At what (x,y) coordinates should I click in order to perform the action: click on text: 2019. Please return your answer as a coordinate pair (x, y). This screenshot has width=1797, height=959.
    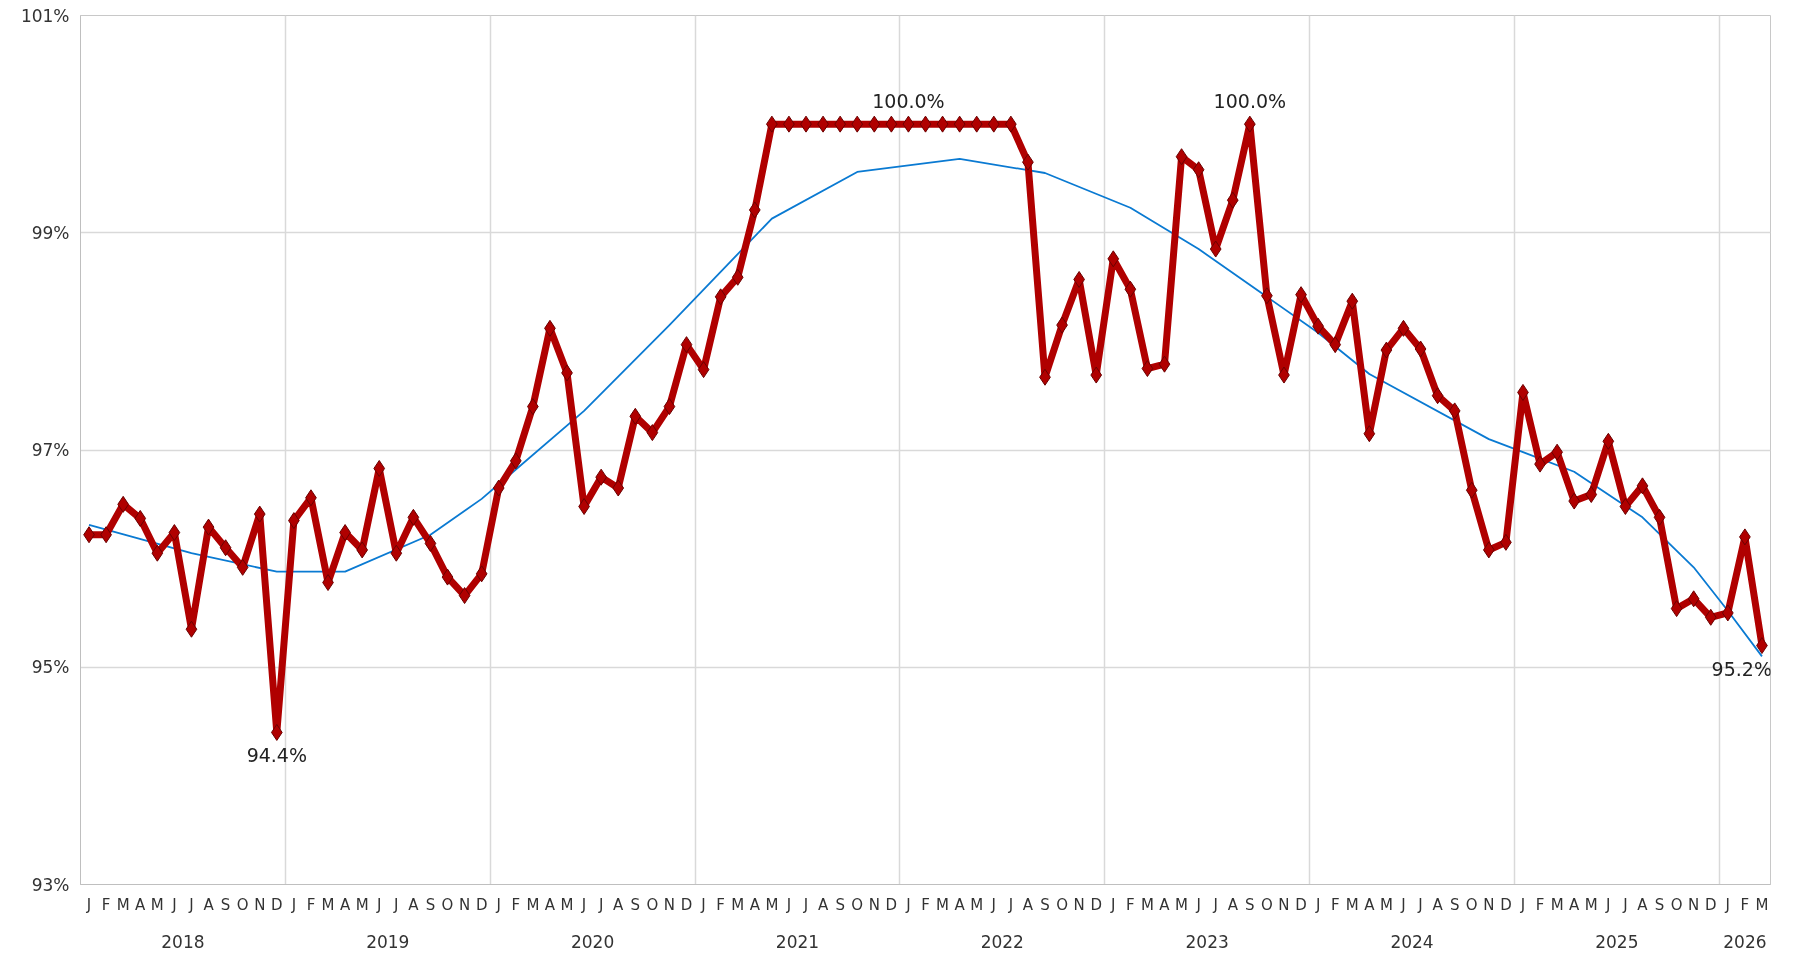
    Looking at the image, I should click on (388, 941).